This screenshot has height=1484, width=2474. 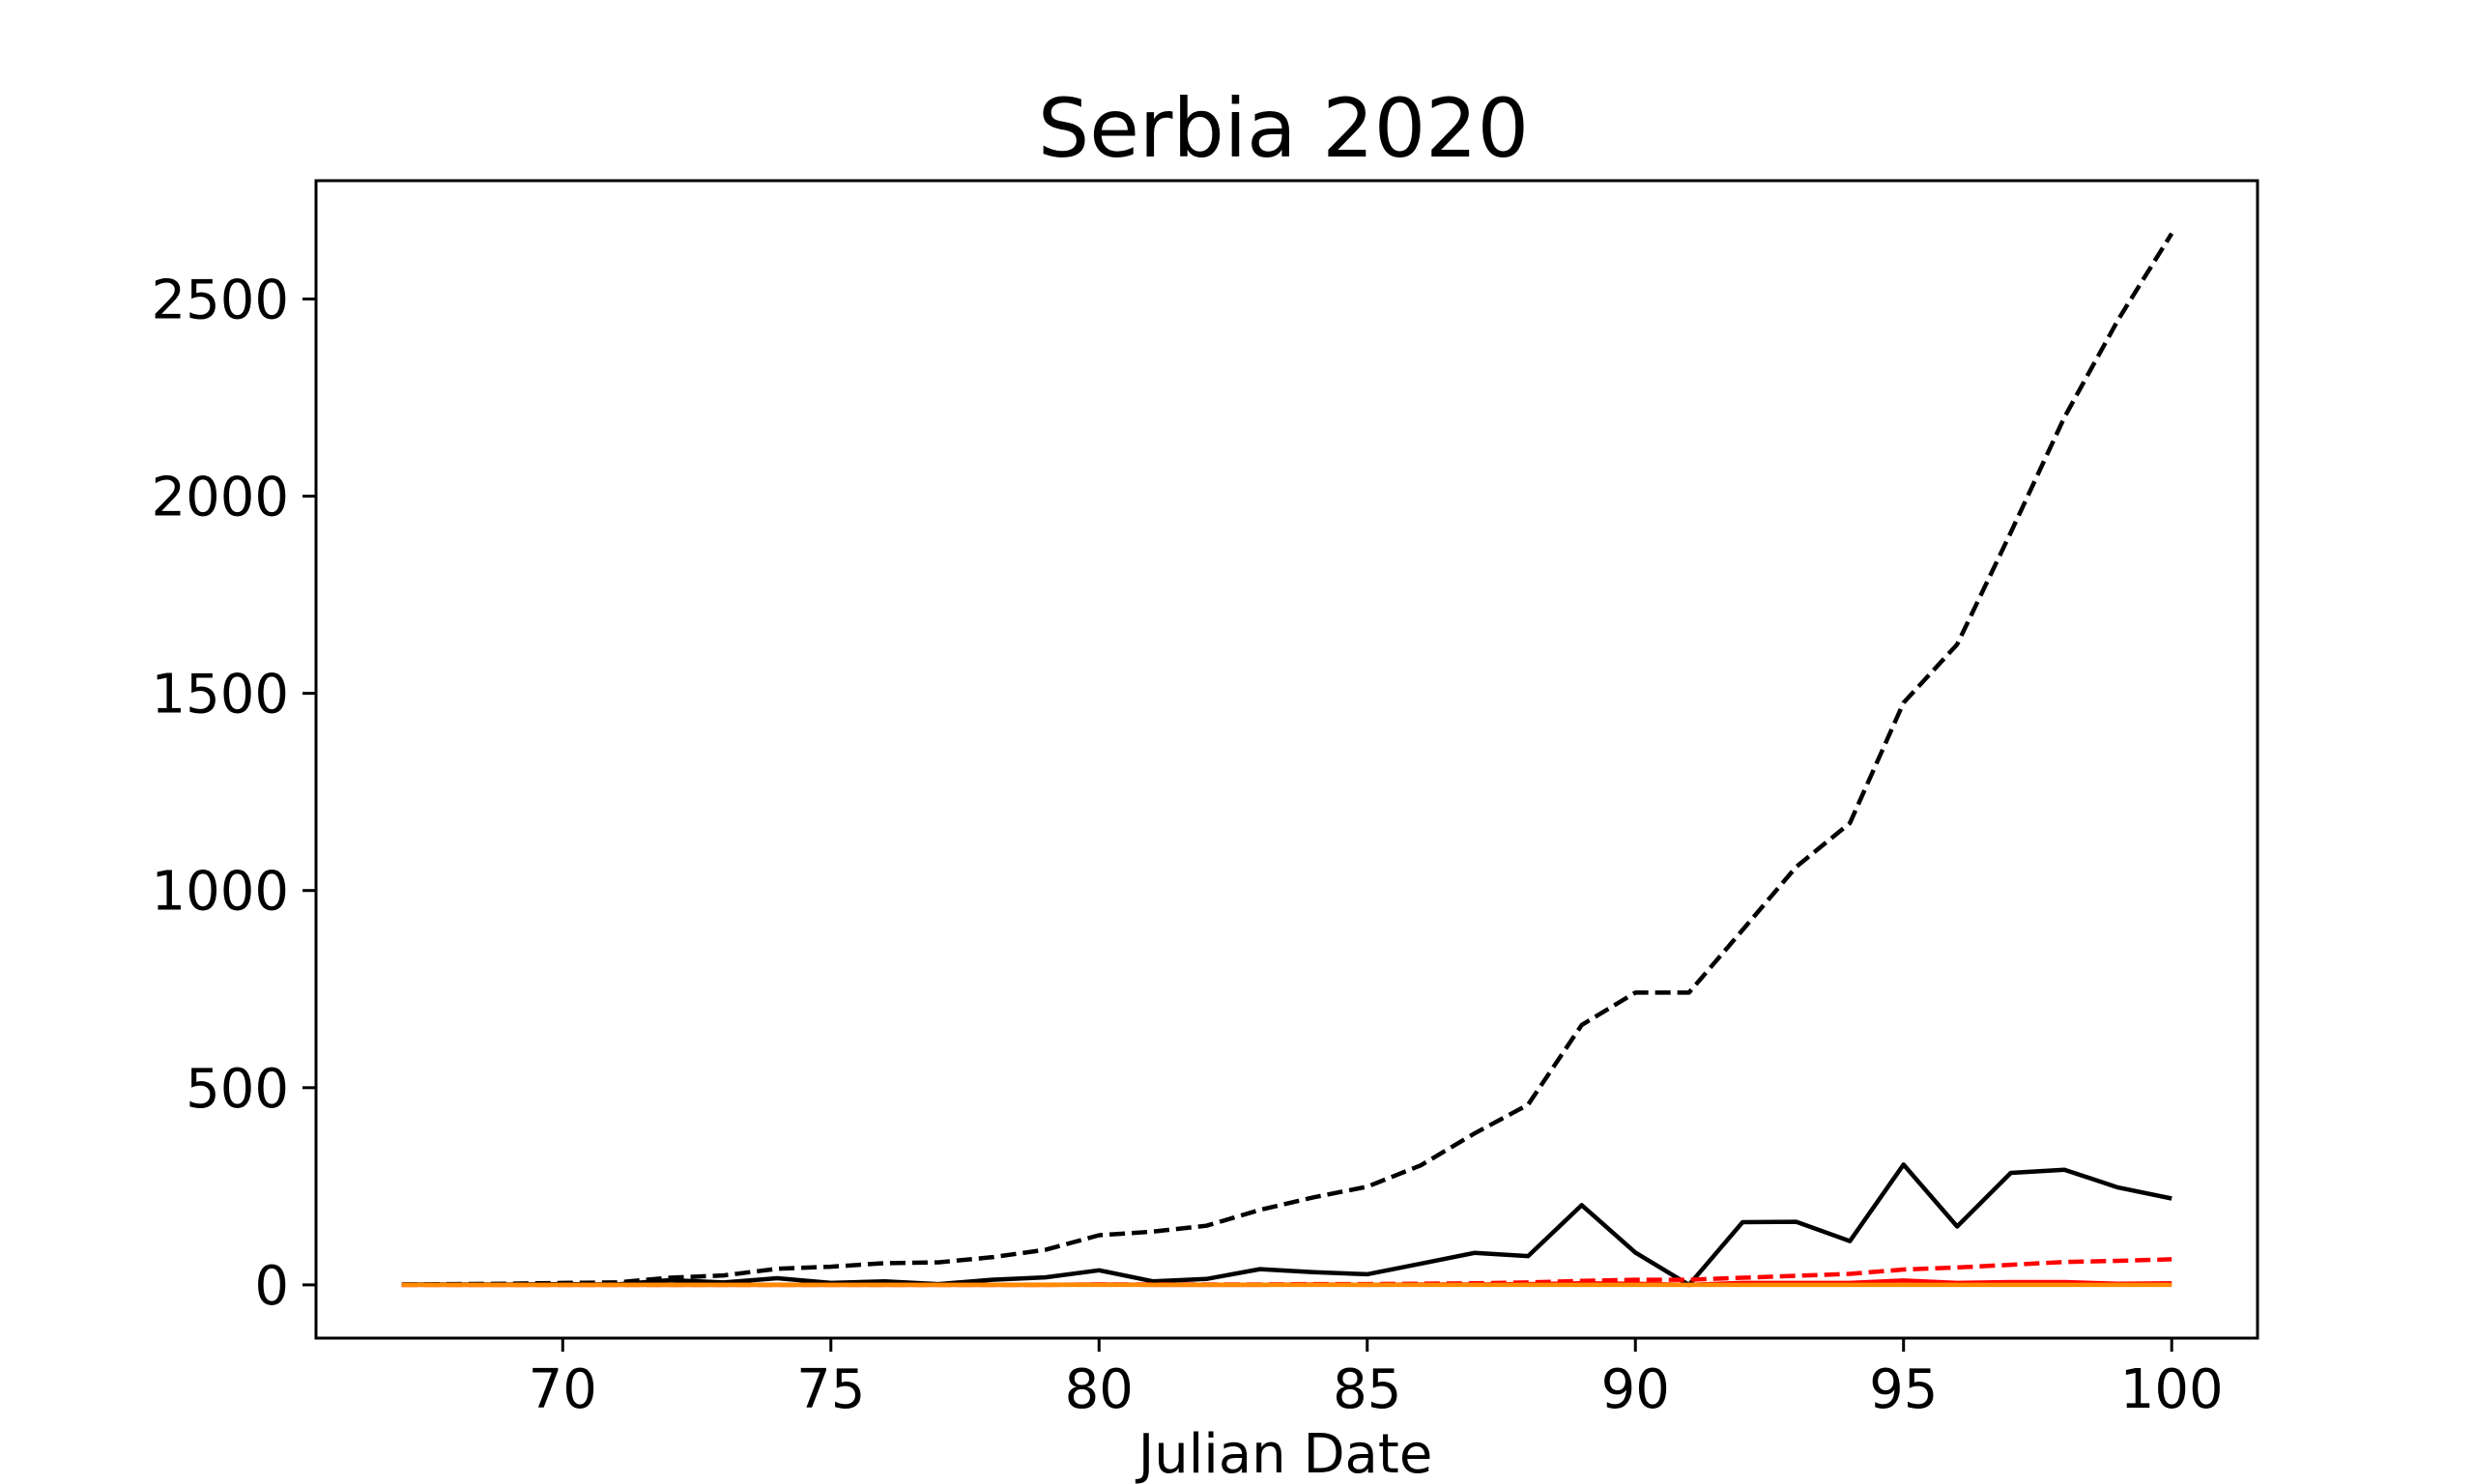 What do you see at coordinates (1636, 1390) in the screenshot?
I see `x-tick-label: 90` at bounding box center [1636, 1390].